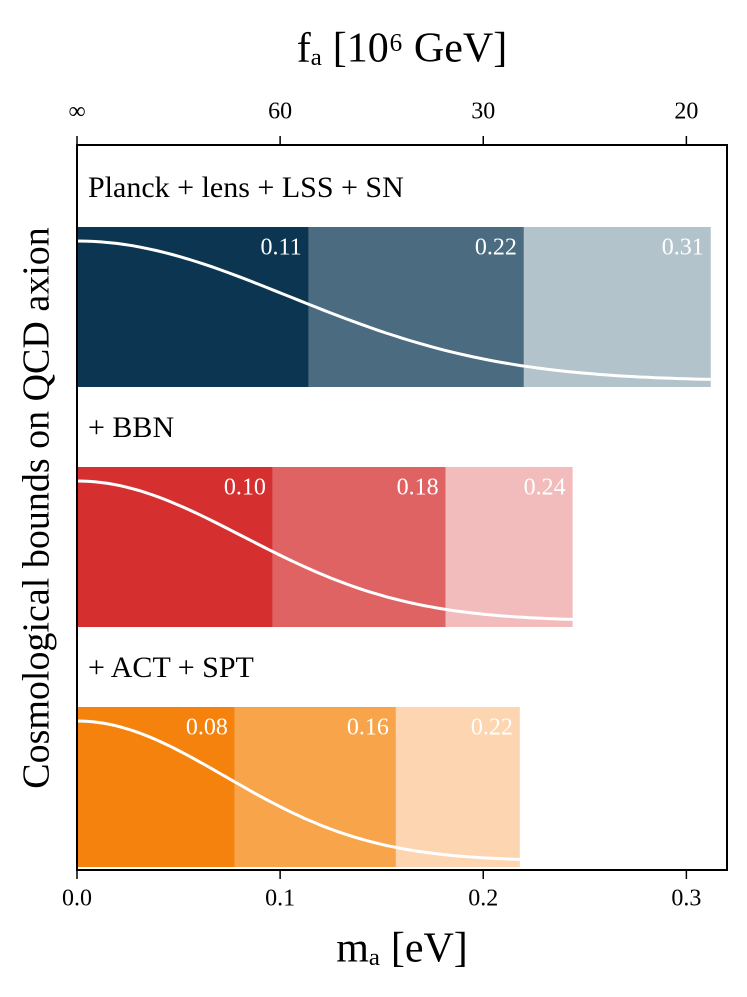 Image resolution: width=747 pixels, height=997 pixels. Describe the element at coordinates (683, 248) in the screenshot. I see `value-label: 0.31` at that location.